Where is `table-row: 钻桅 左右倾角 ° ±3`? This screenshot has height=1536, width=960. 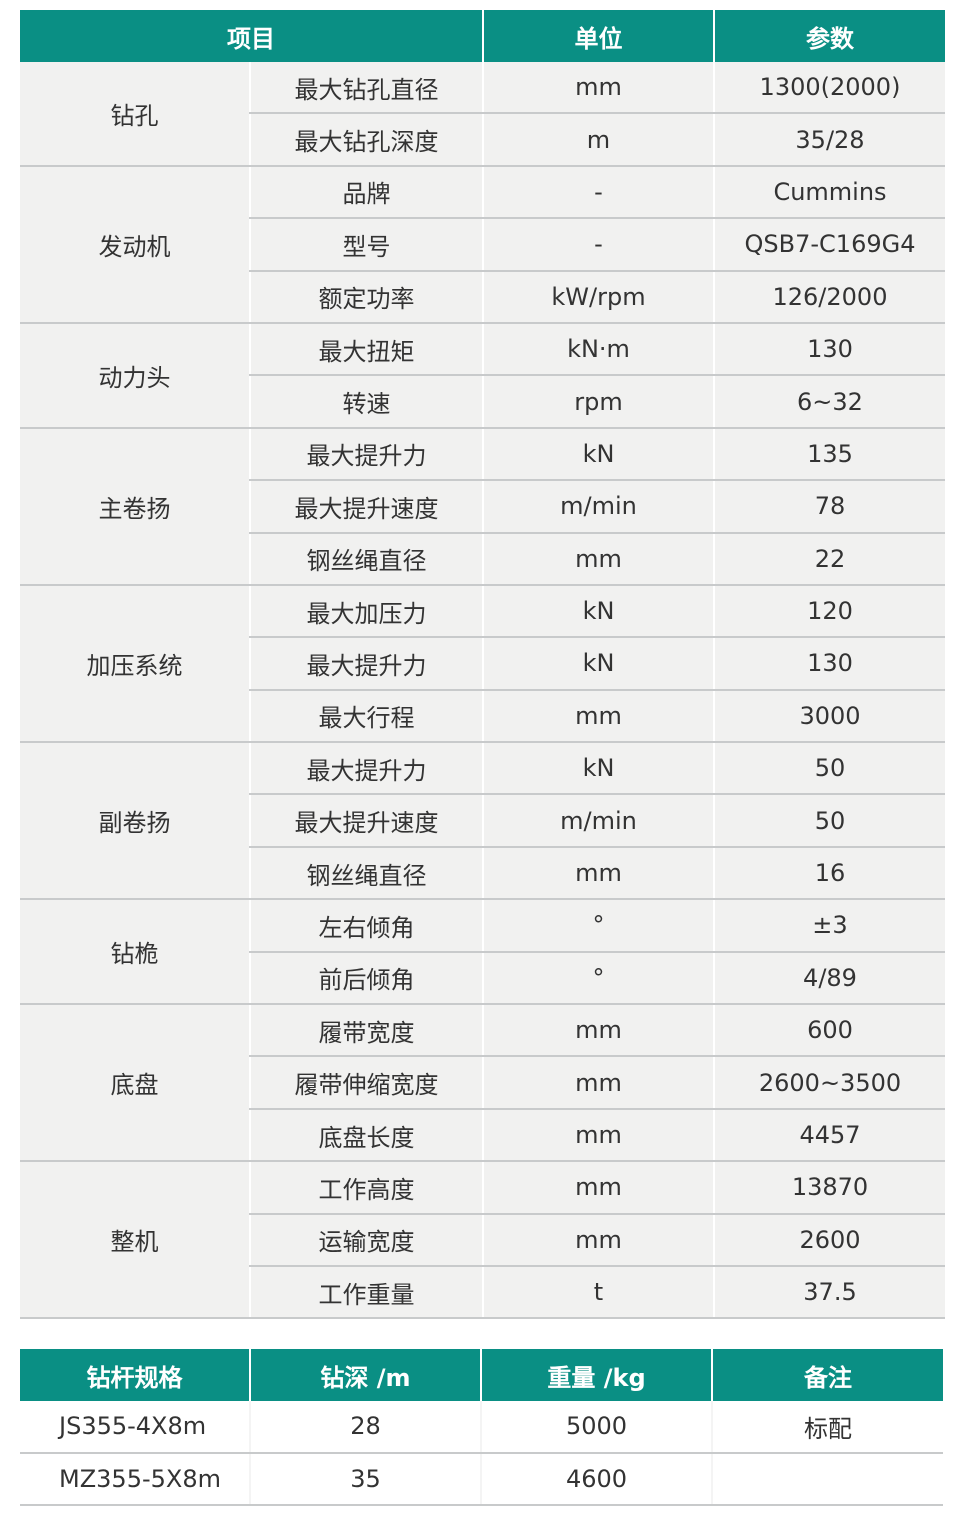
table-row: 钻桅 左右倾角 ° ±3 is located at coordinates (482, 952).